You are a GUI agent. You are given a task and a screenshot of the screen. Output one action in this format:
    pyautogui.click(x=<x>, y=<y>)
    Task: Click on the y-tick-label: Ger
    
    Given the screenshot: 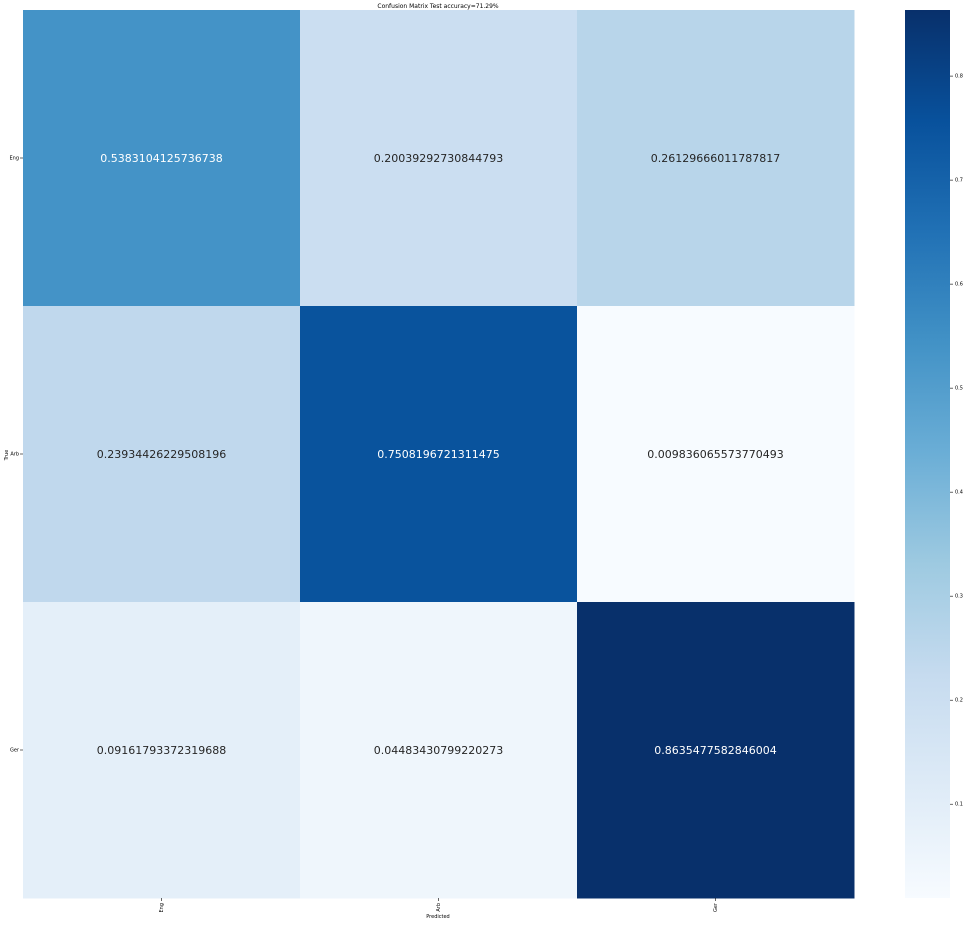 What is the action you would take?
    pyautogui.click(x=15, y=751)
    